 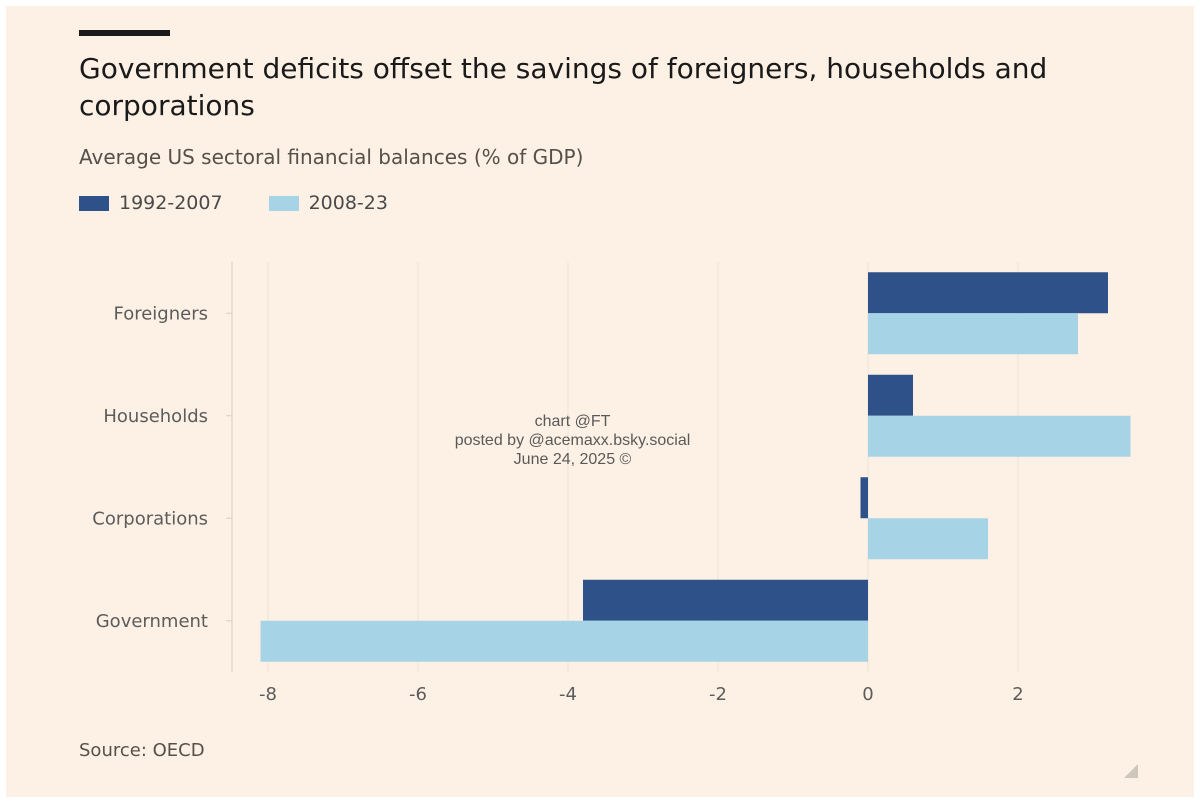 What do you see at coordinates (171, 203) in the screenshot?
I see `legend-label-1992-2007: 1992-2007` at bounding box center [171, 203].